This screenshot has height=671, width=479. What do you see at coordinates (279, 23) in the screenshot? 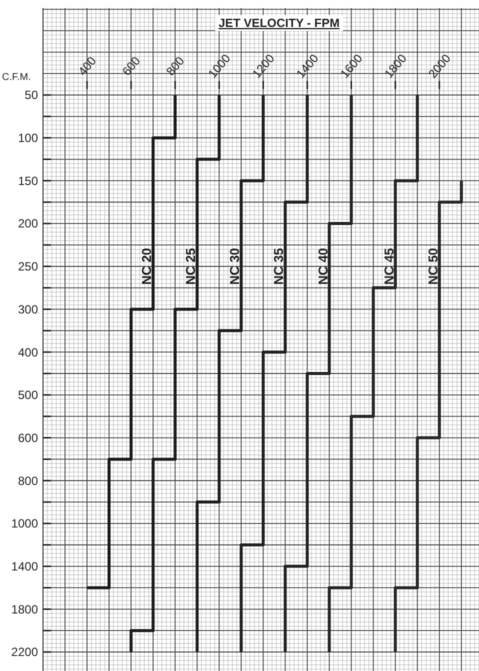
I see `x-axis-title: JET VELOCITY - FPM` at bounding box center [279, 23].